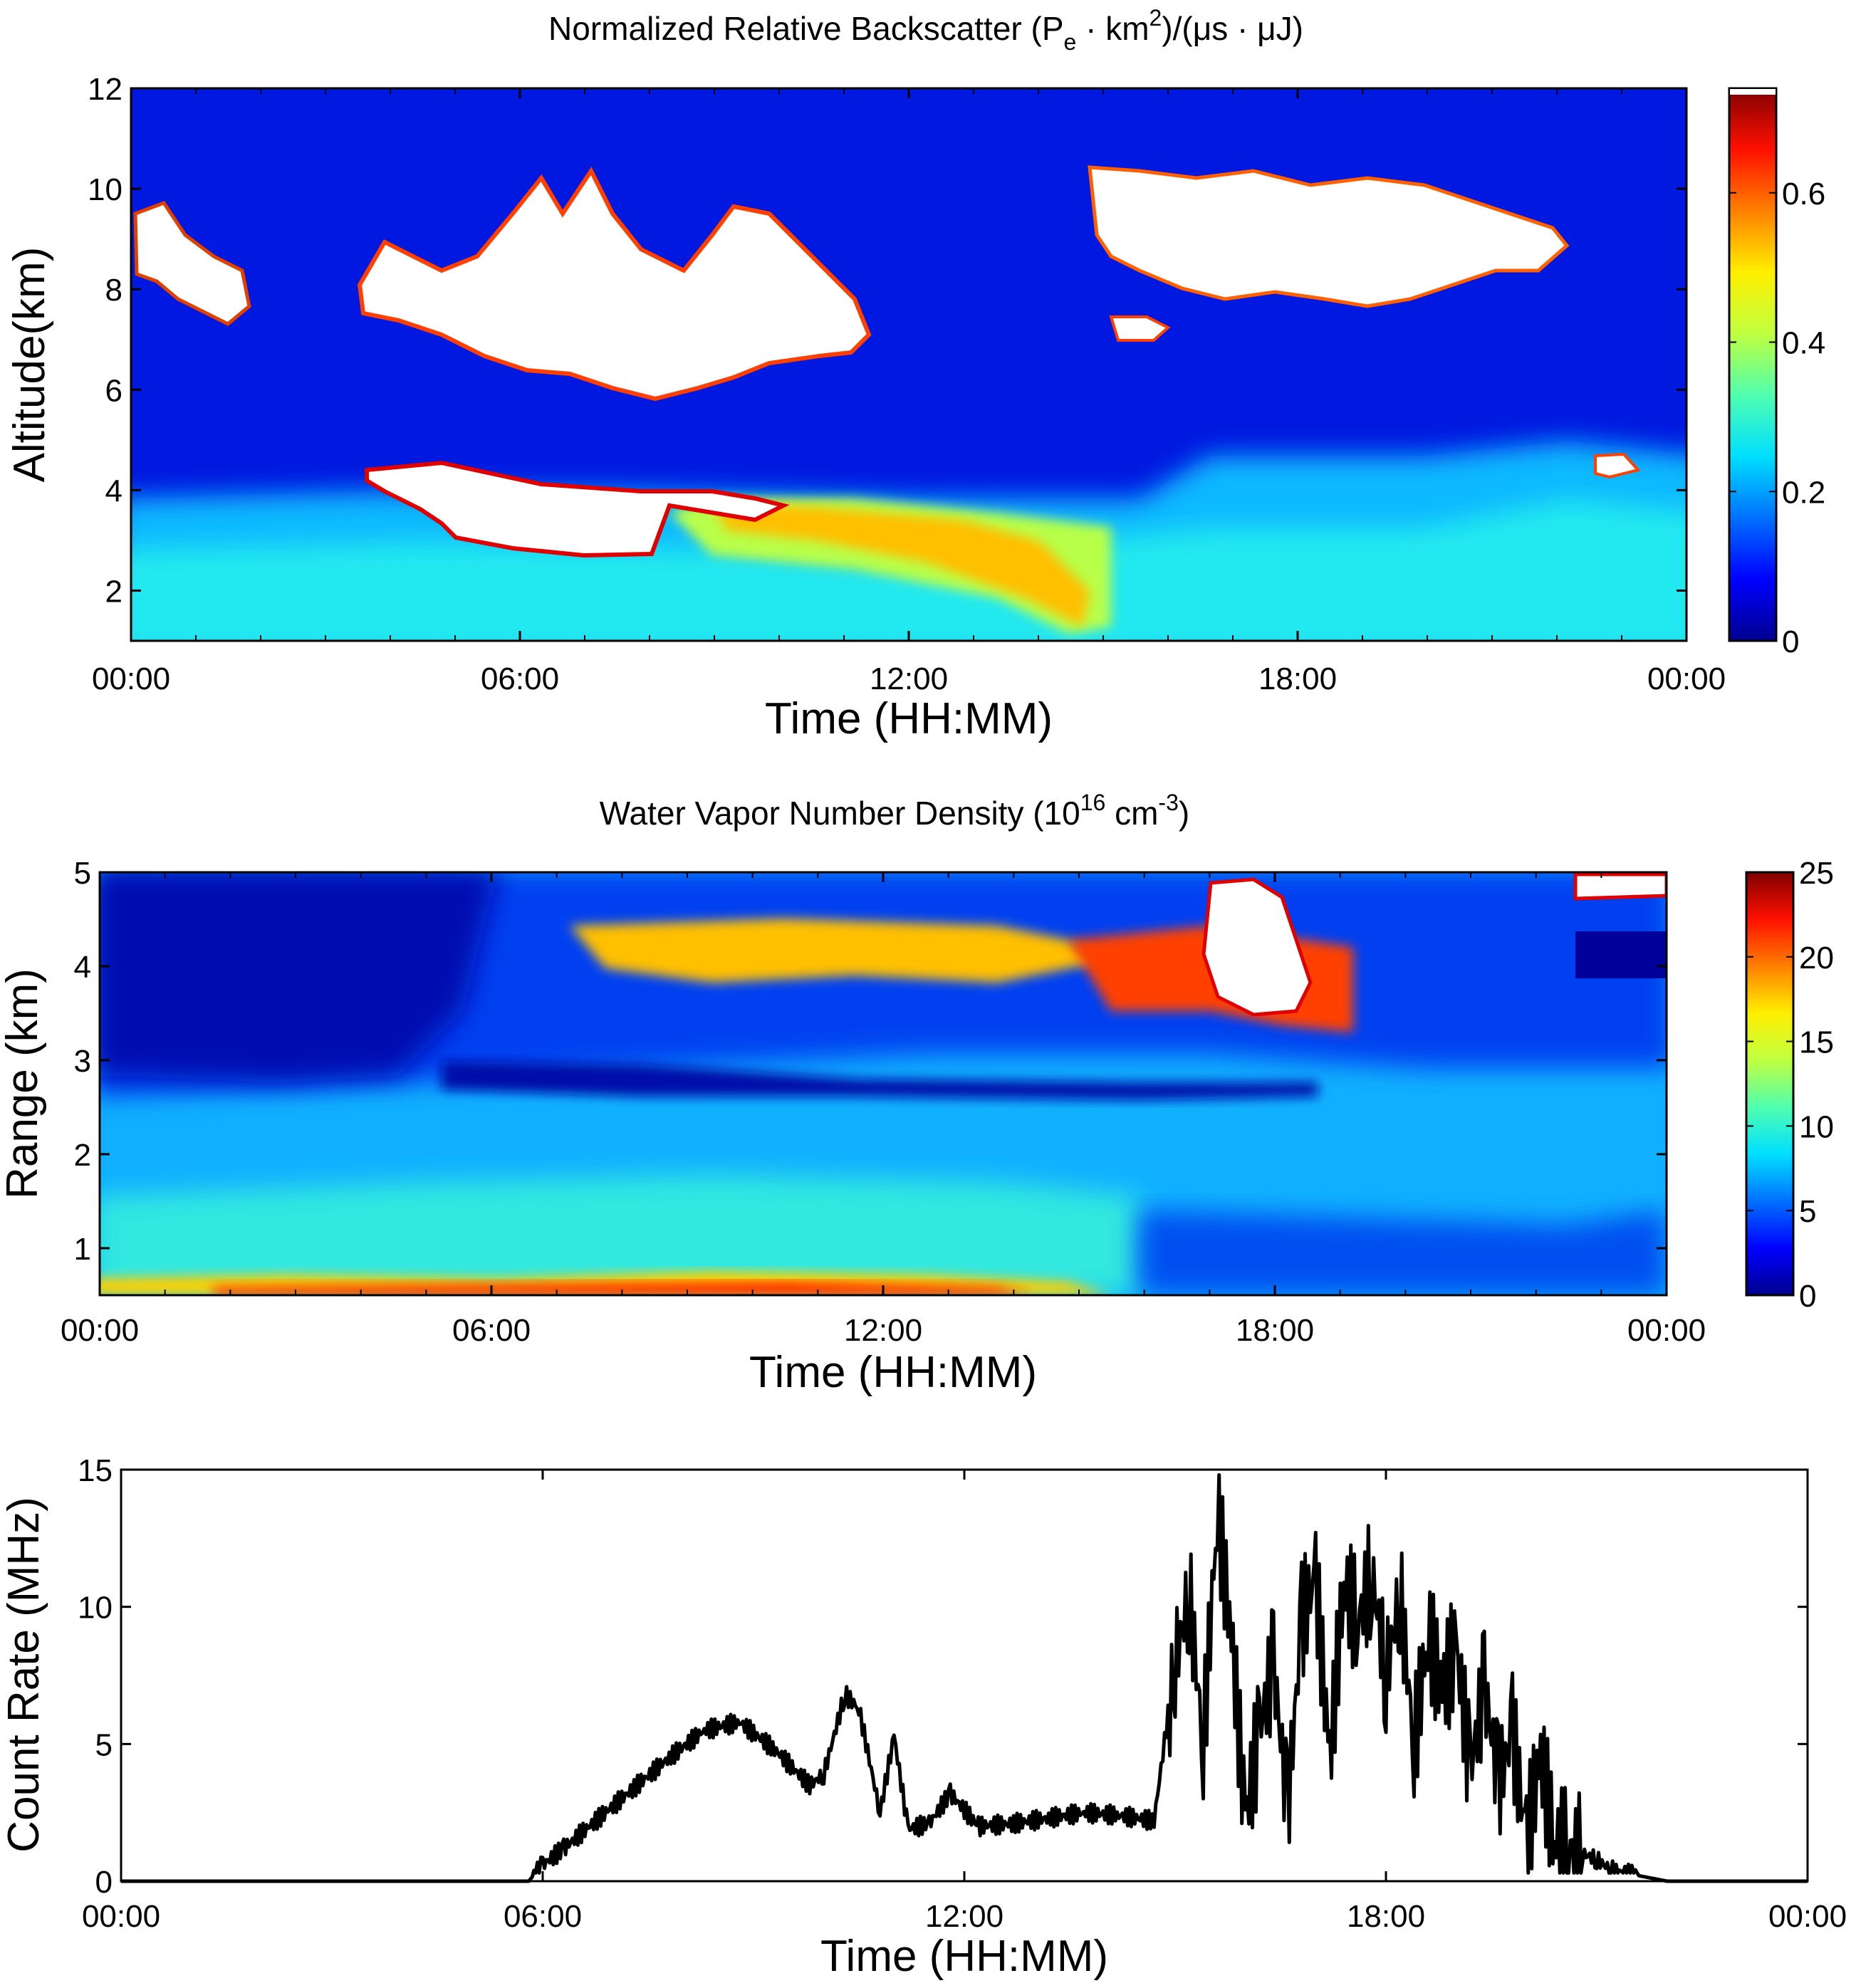 Image resolution: width=1856 pixels, height=1988 pixels. I want to click on water-vapor-surface-core, so click(623, 1289).